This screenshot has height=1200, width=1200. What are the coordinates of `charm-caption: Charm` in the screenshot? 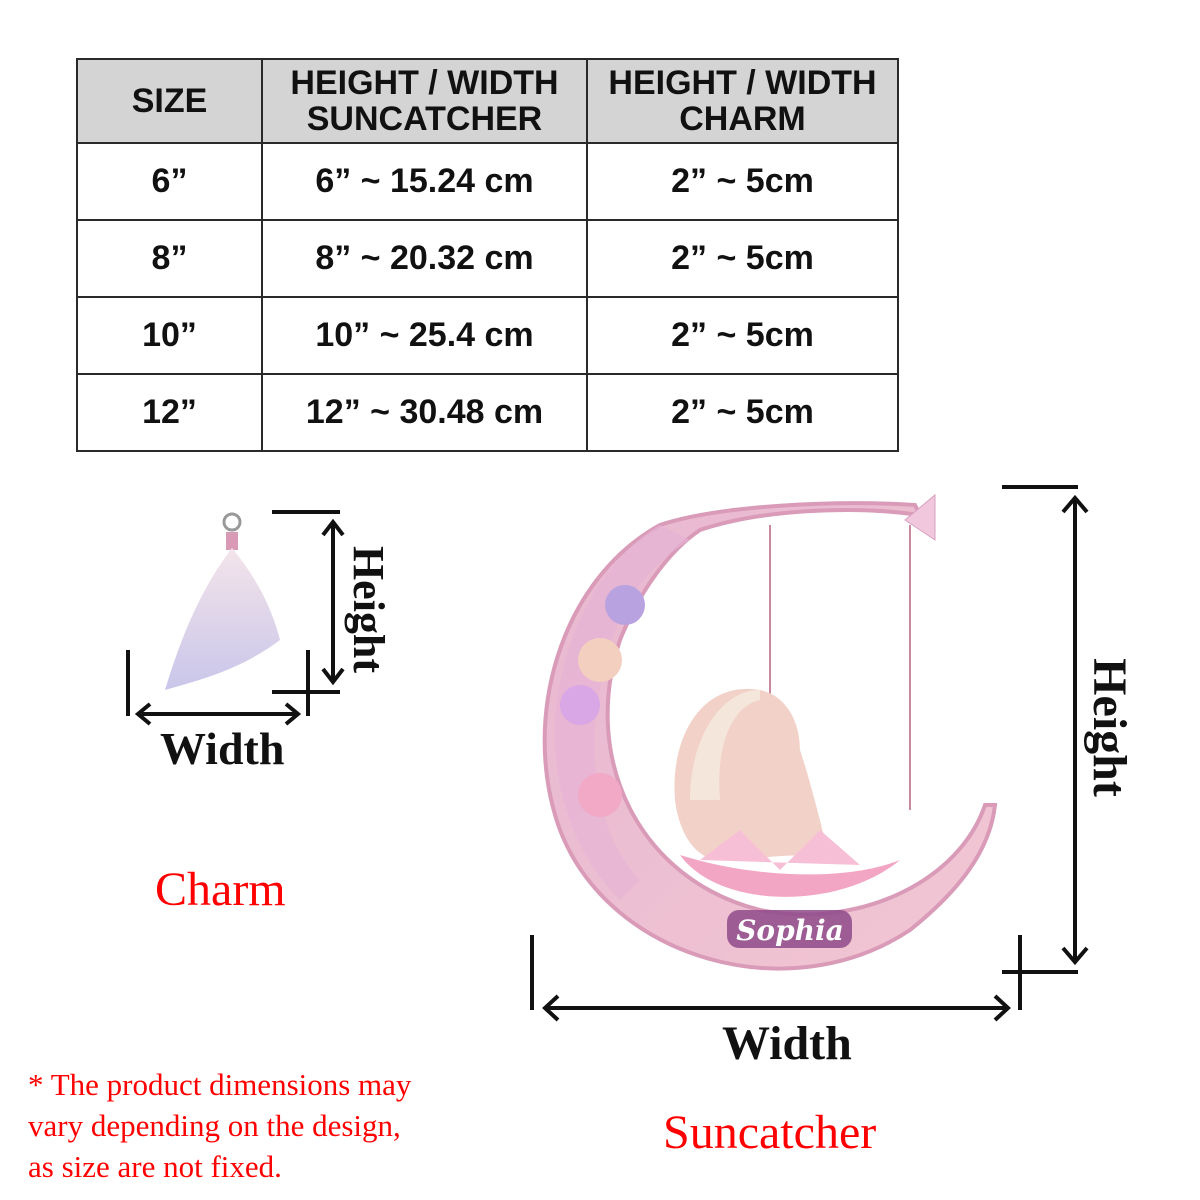 It's located at (220, 889).